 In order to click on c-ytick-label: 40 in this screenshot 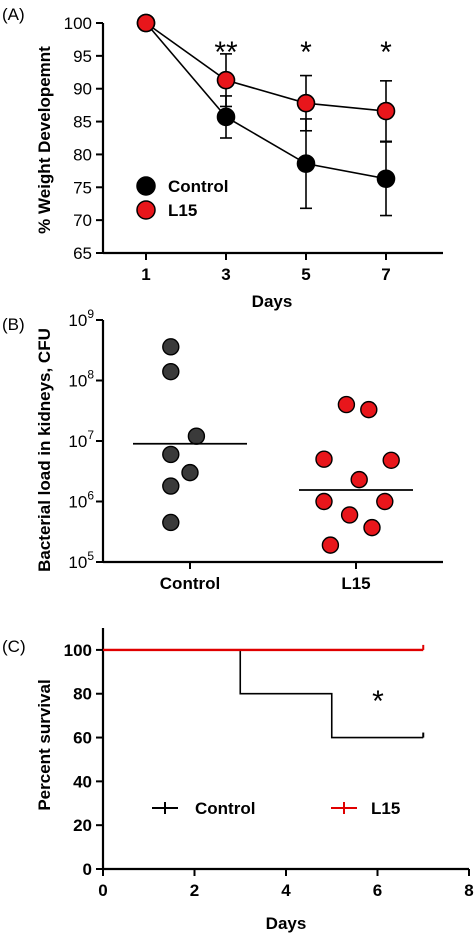, I will do `click(82, 781)`.